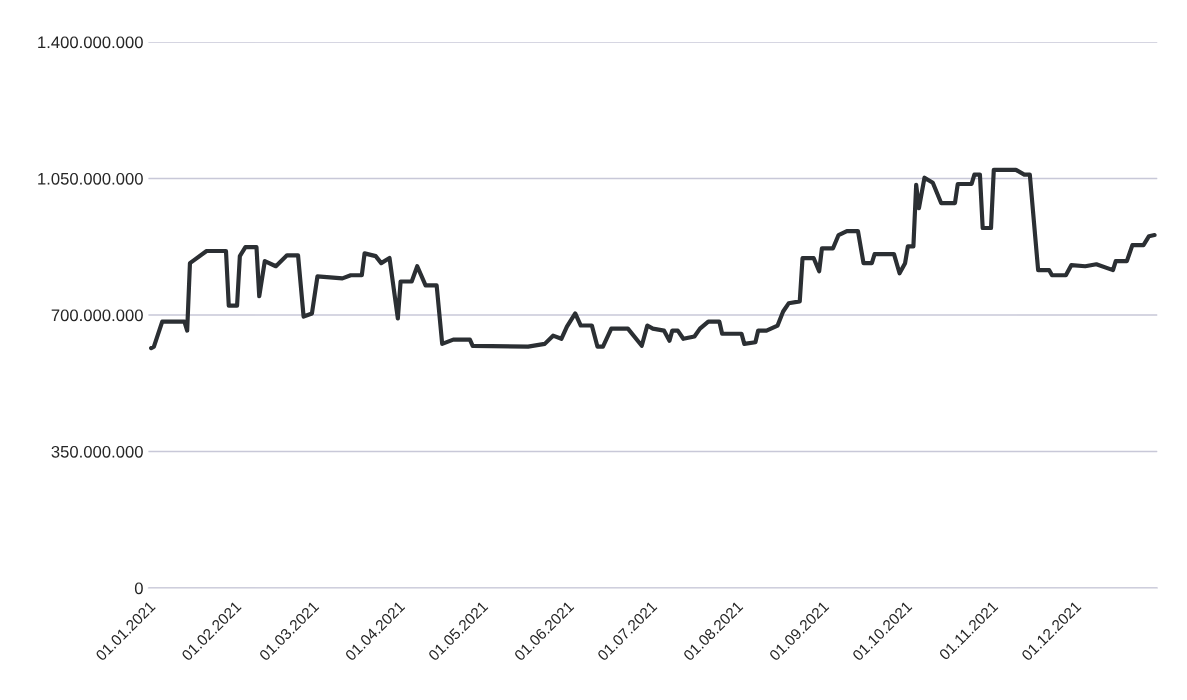  I want to click on y-tick-label: 350.000.000, so click(97, 451).